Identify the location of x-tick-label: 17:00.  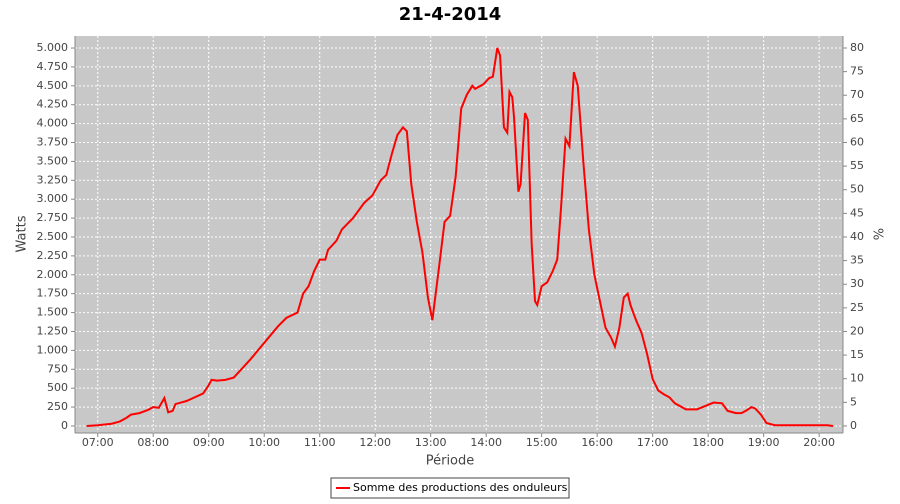
(653, 442).